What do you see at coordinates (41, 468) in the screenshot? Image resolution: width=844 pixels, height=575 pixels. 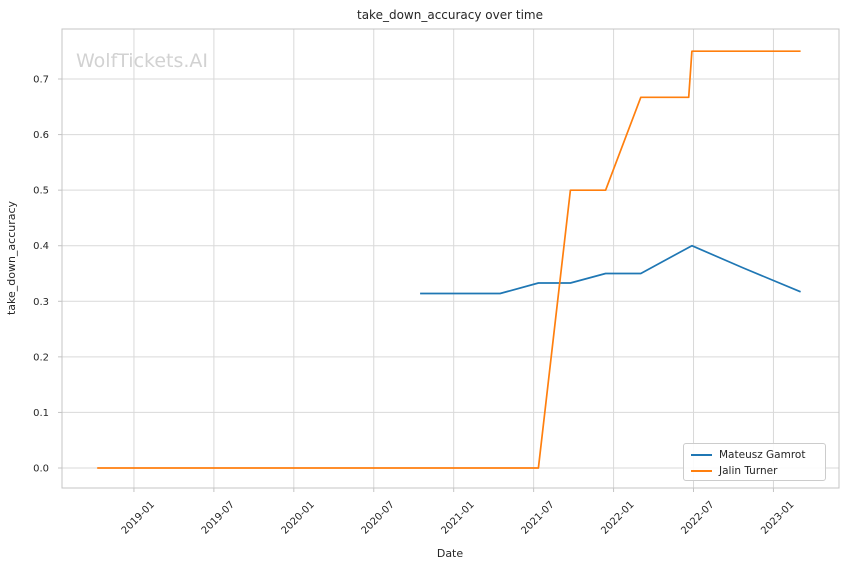 I see `y-tick-label: 0.0` at bounding box center [41, 468].